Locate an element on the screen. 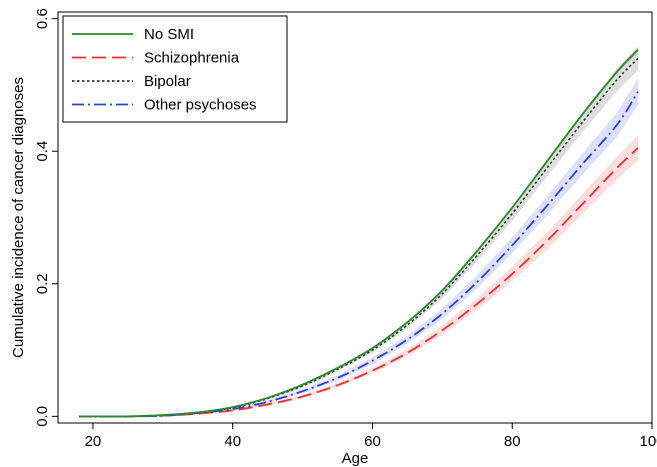  legend-label: Schizophrenia is located at coordinates (192, 58).